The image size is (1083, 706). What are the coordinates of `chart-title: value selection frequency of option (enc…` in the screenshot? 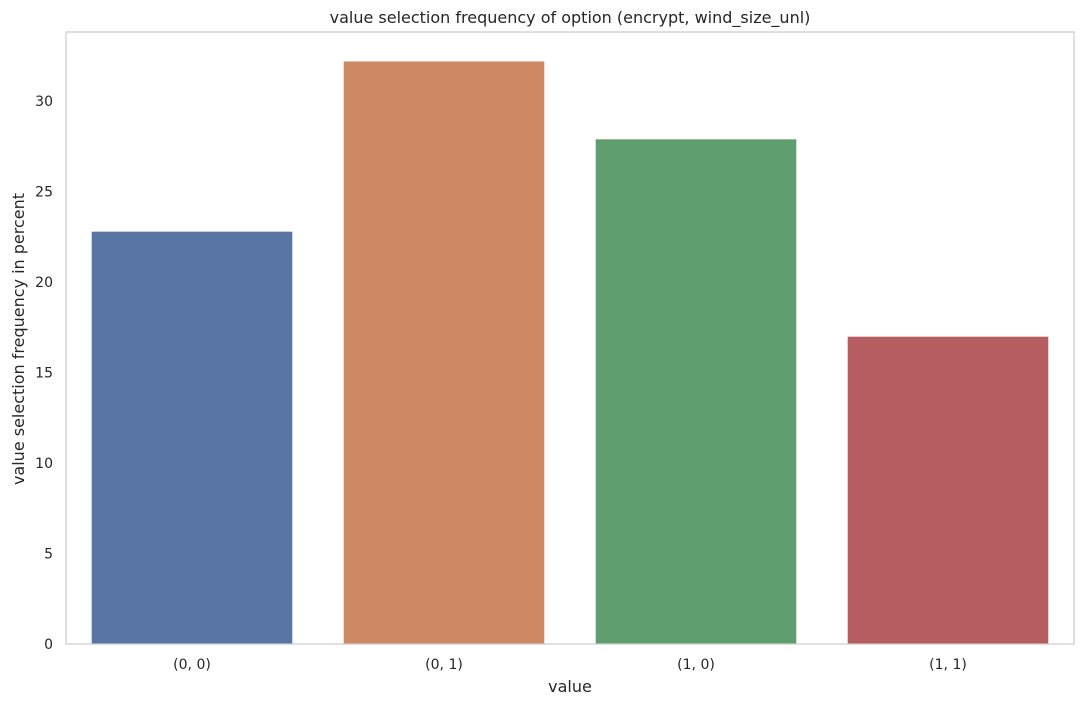 It's located at (570, 18).